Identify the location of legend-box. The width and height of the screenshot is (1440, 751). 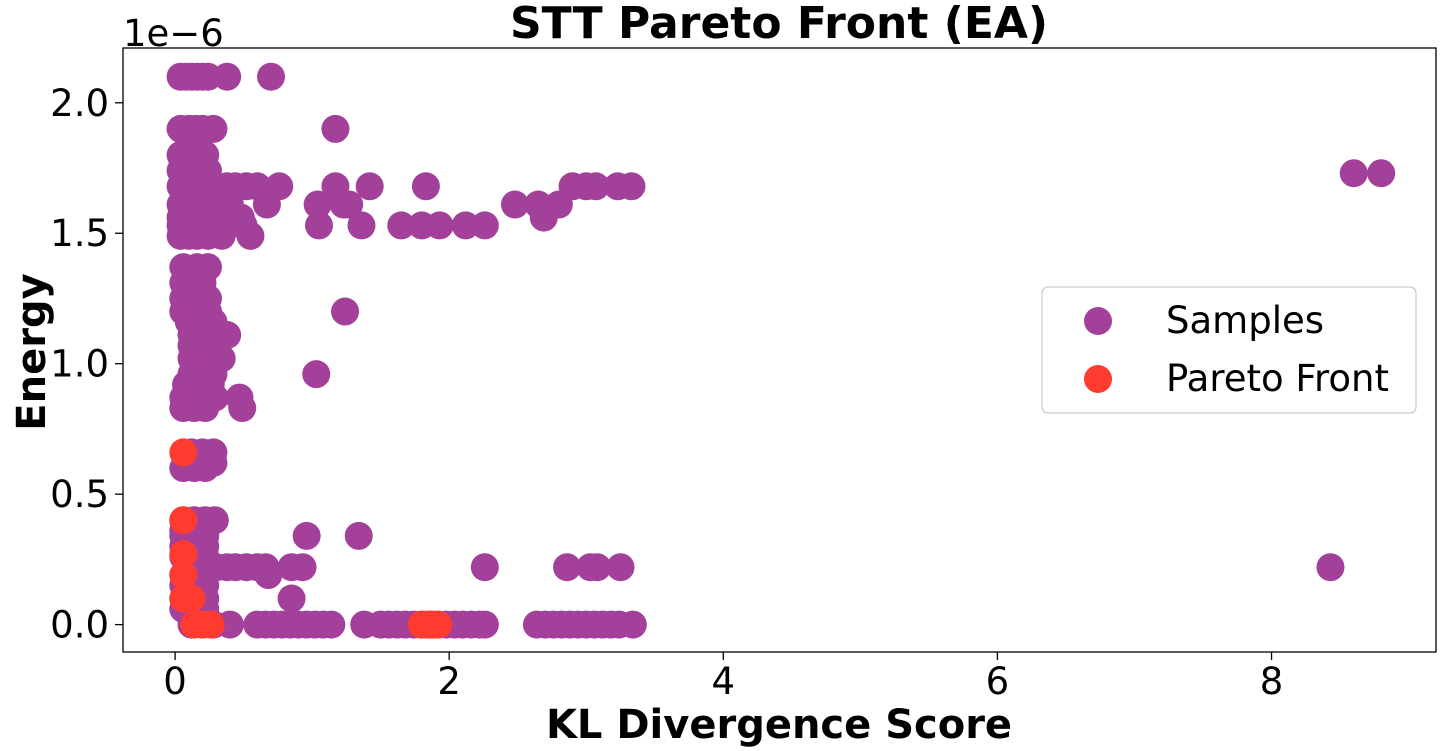
(1229, 350).